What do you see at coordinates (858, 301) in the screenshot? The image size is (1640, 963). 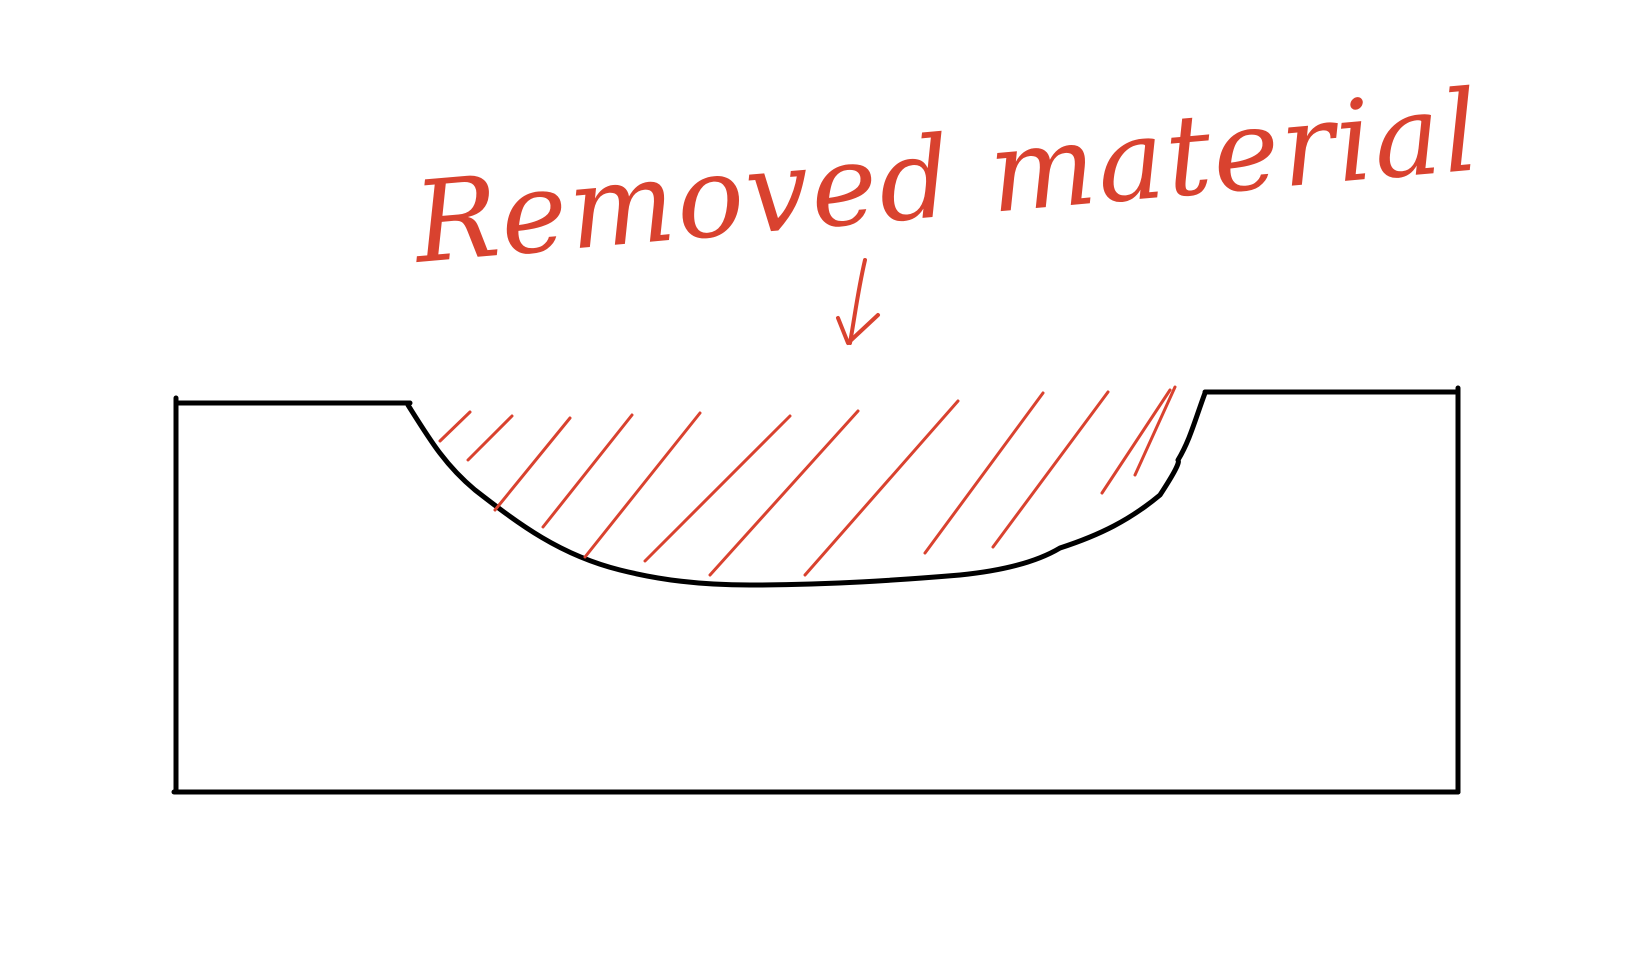 I see `arrow-down-icon` at bounding box center [858, 301].